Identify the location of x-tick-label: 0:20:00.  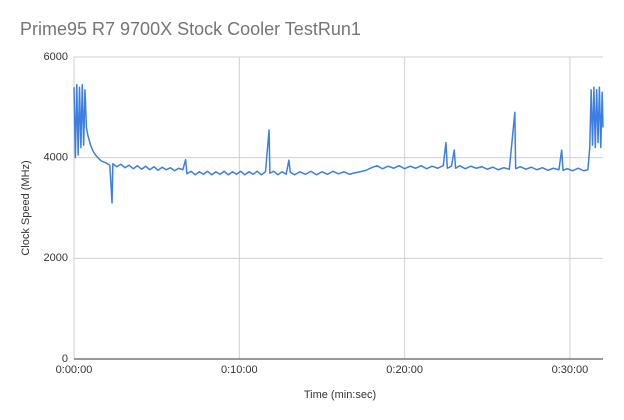
(404, 370).